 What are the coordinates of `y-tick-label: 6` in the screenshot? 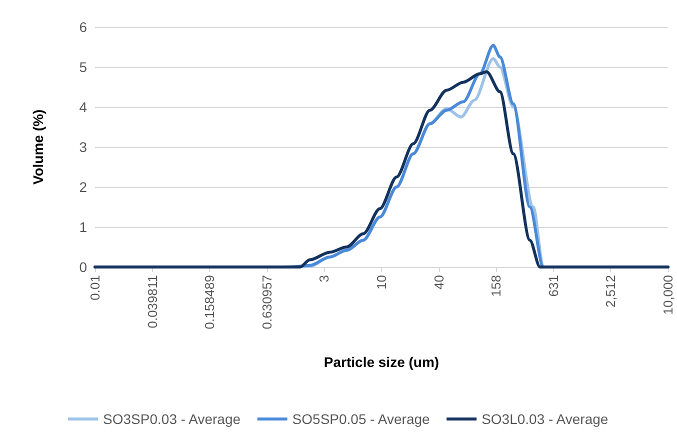 It's located at (83, 27).